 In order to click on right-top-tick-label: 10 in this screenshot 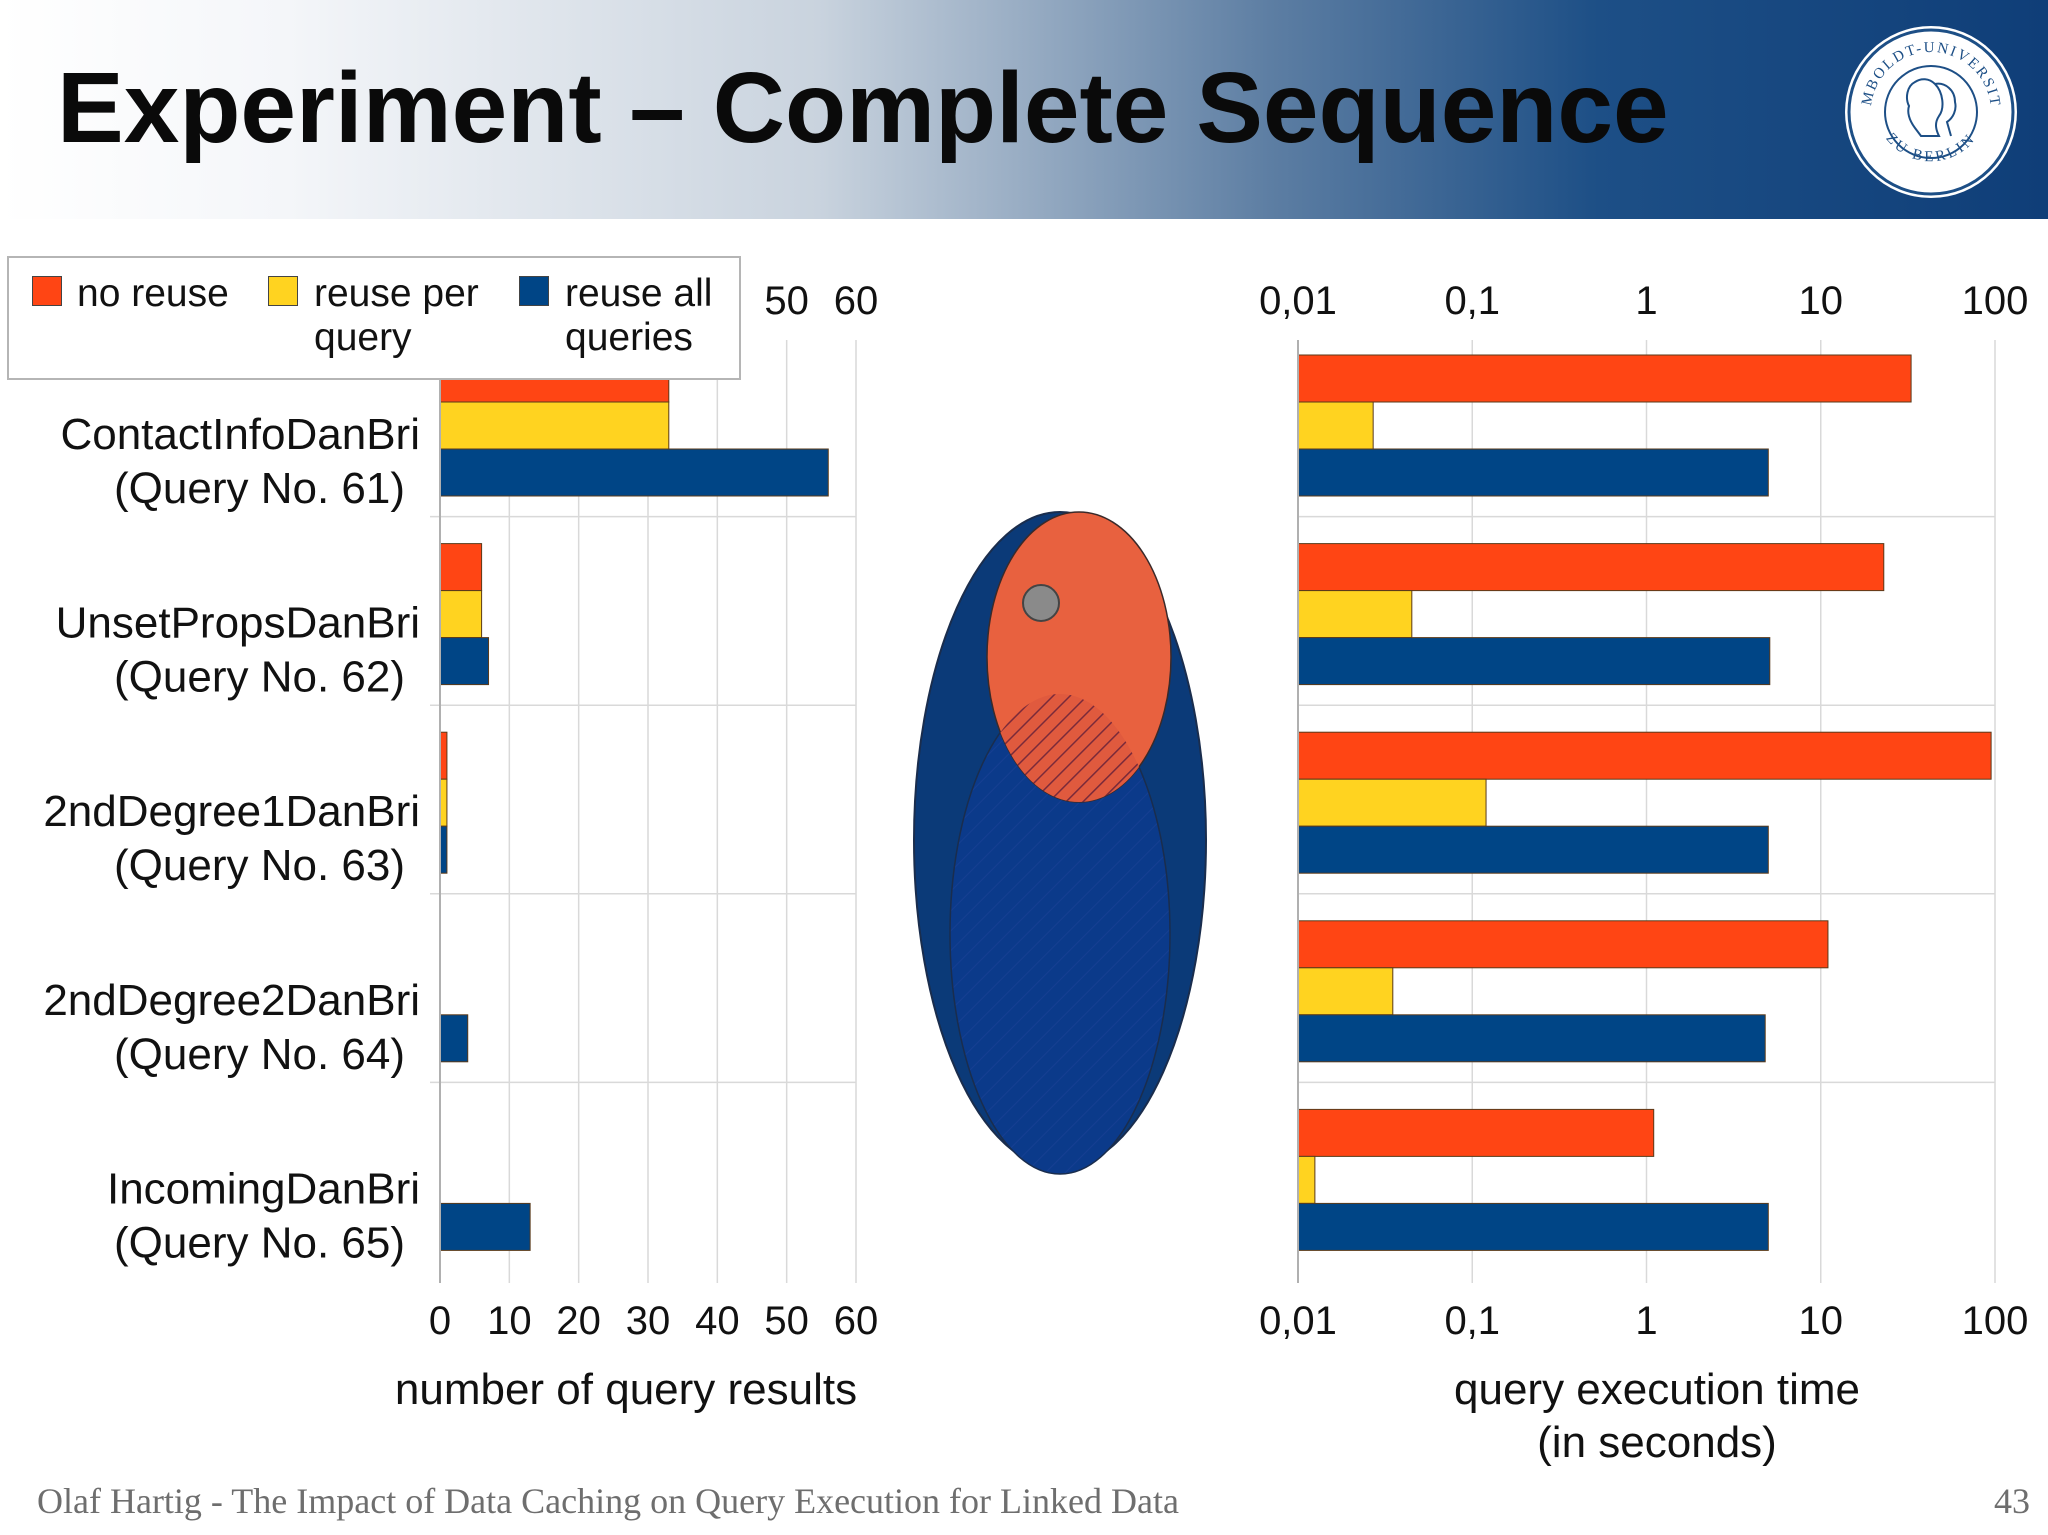, I will do `click(1821, 301)`.